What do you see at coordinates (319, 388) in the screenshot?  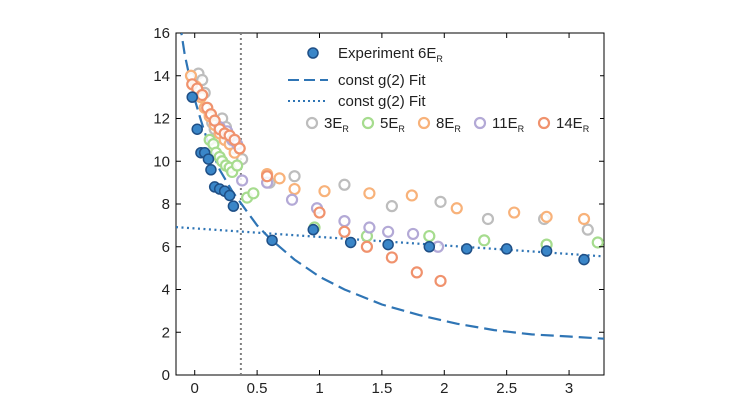 I see `x-tick-label: 1` at bounding box center [319, 388].